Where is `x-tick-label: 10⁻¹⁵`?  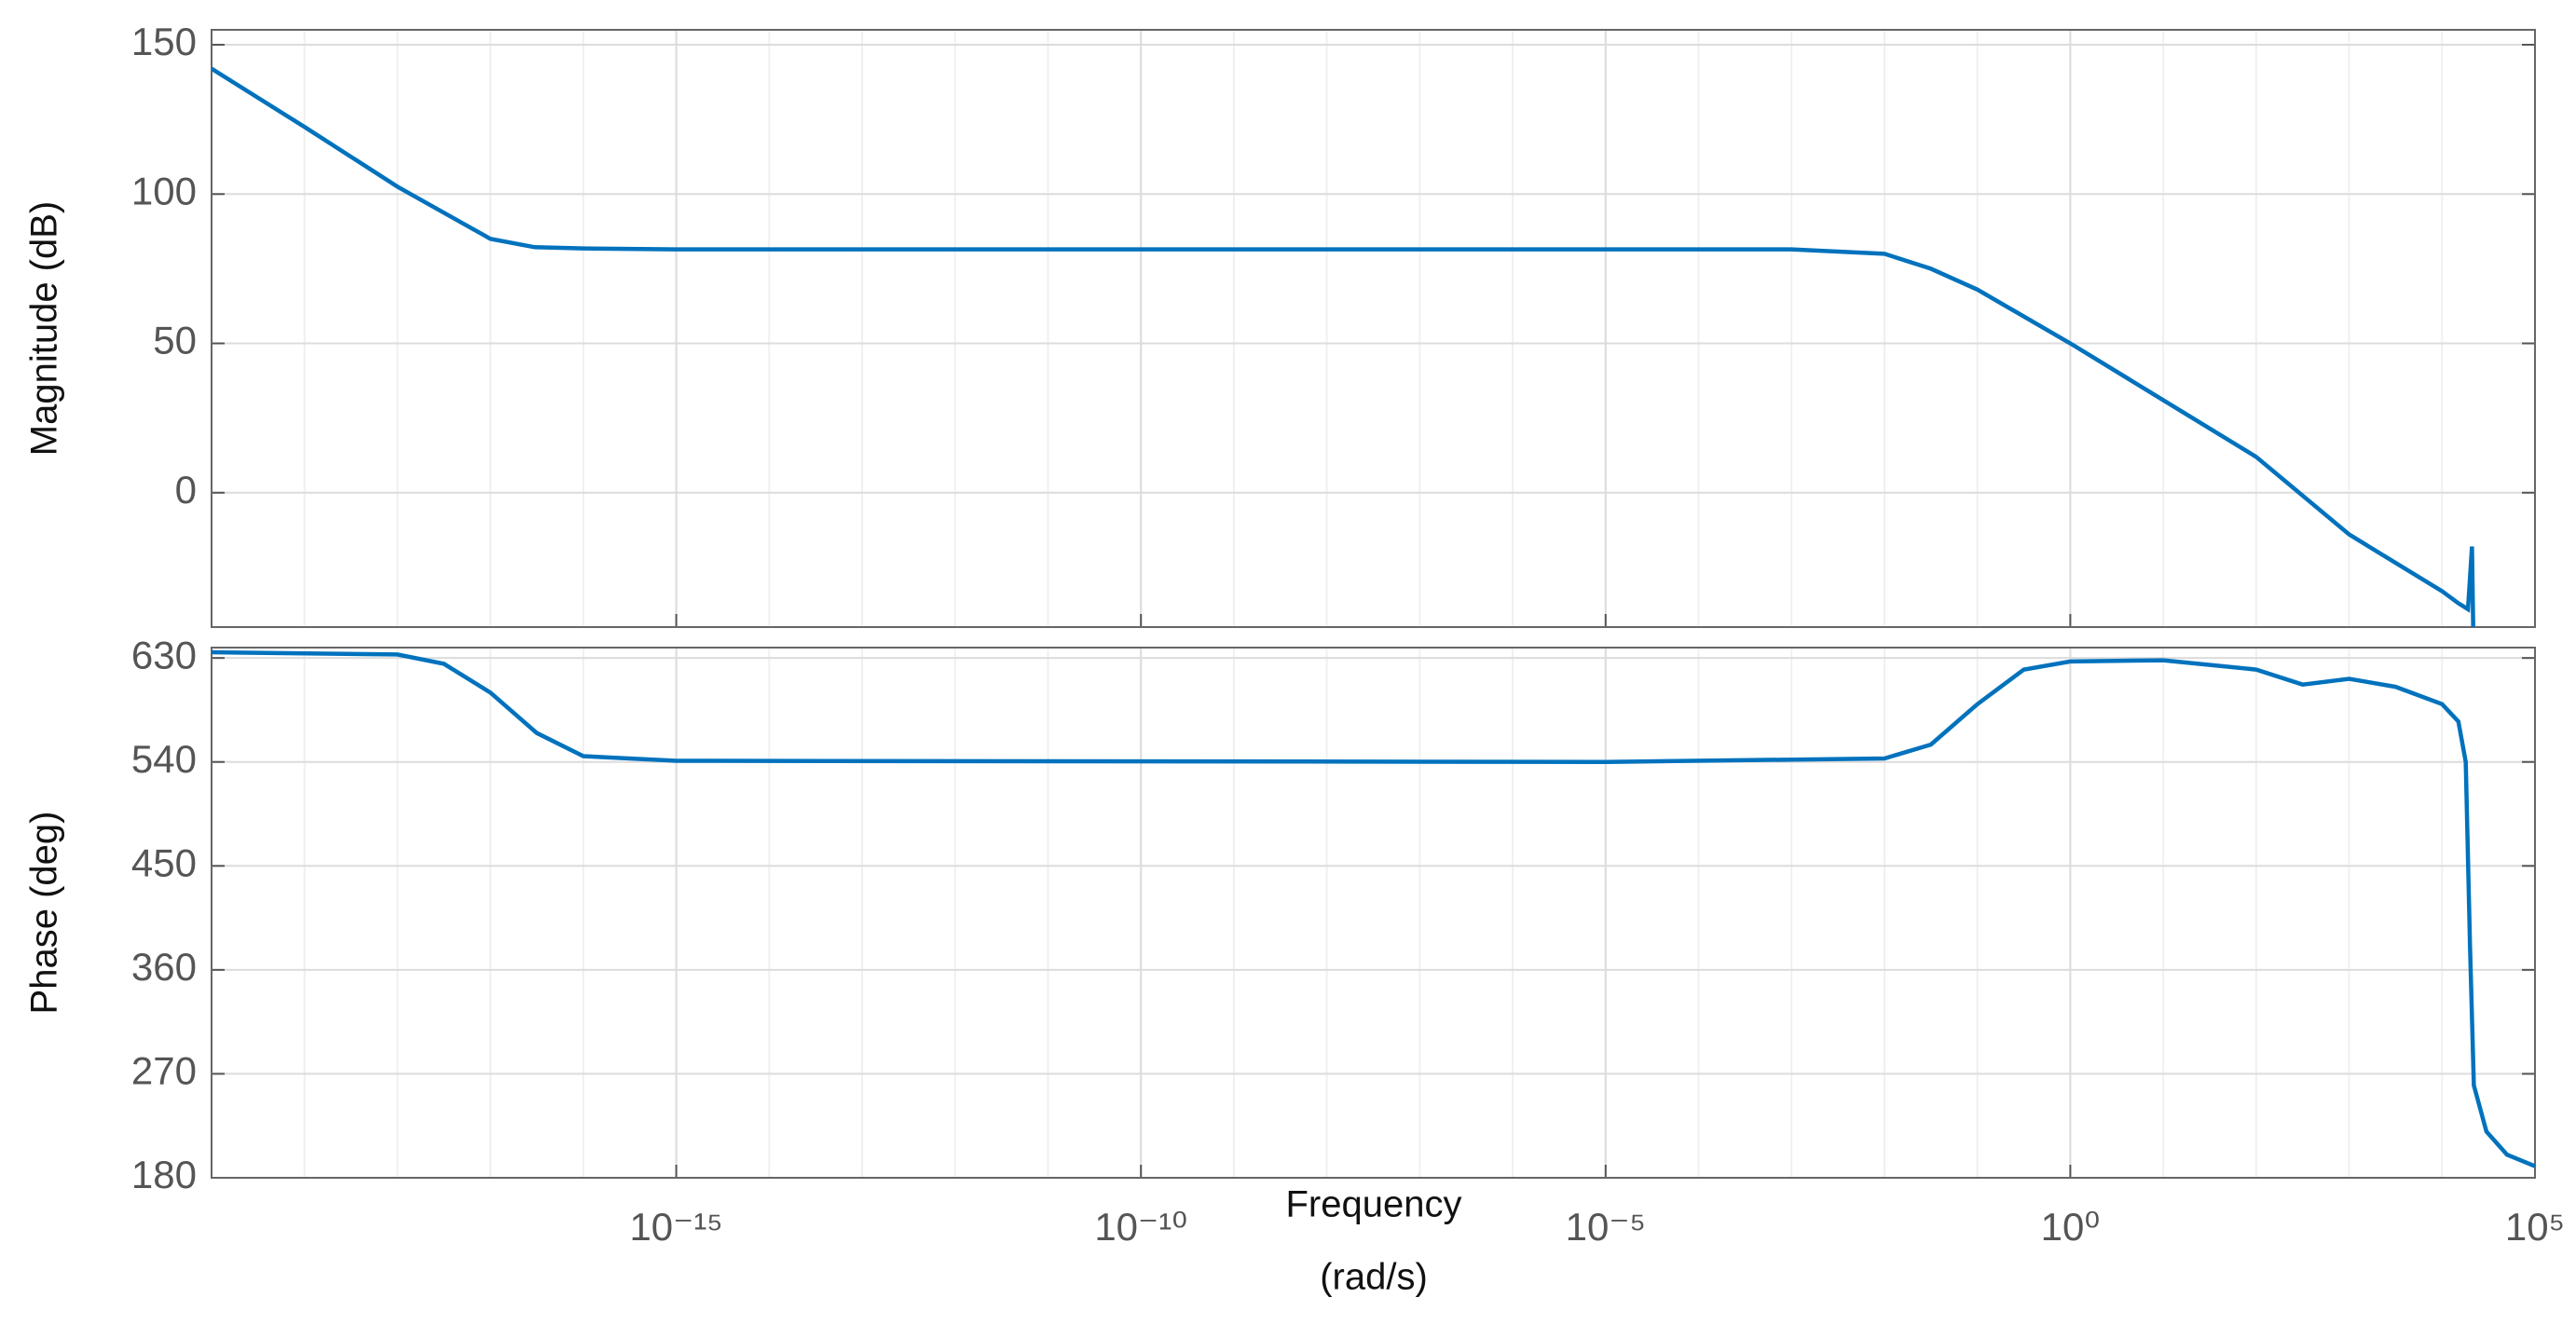 x-tick-label: 10⁻¹⁵ is located at coordinates (675, 1227).